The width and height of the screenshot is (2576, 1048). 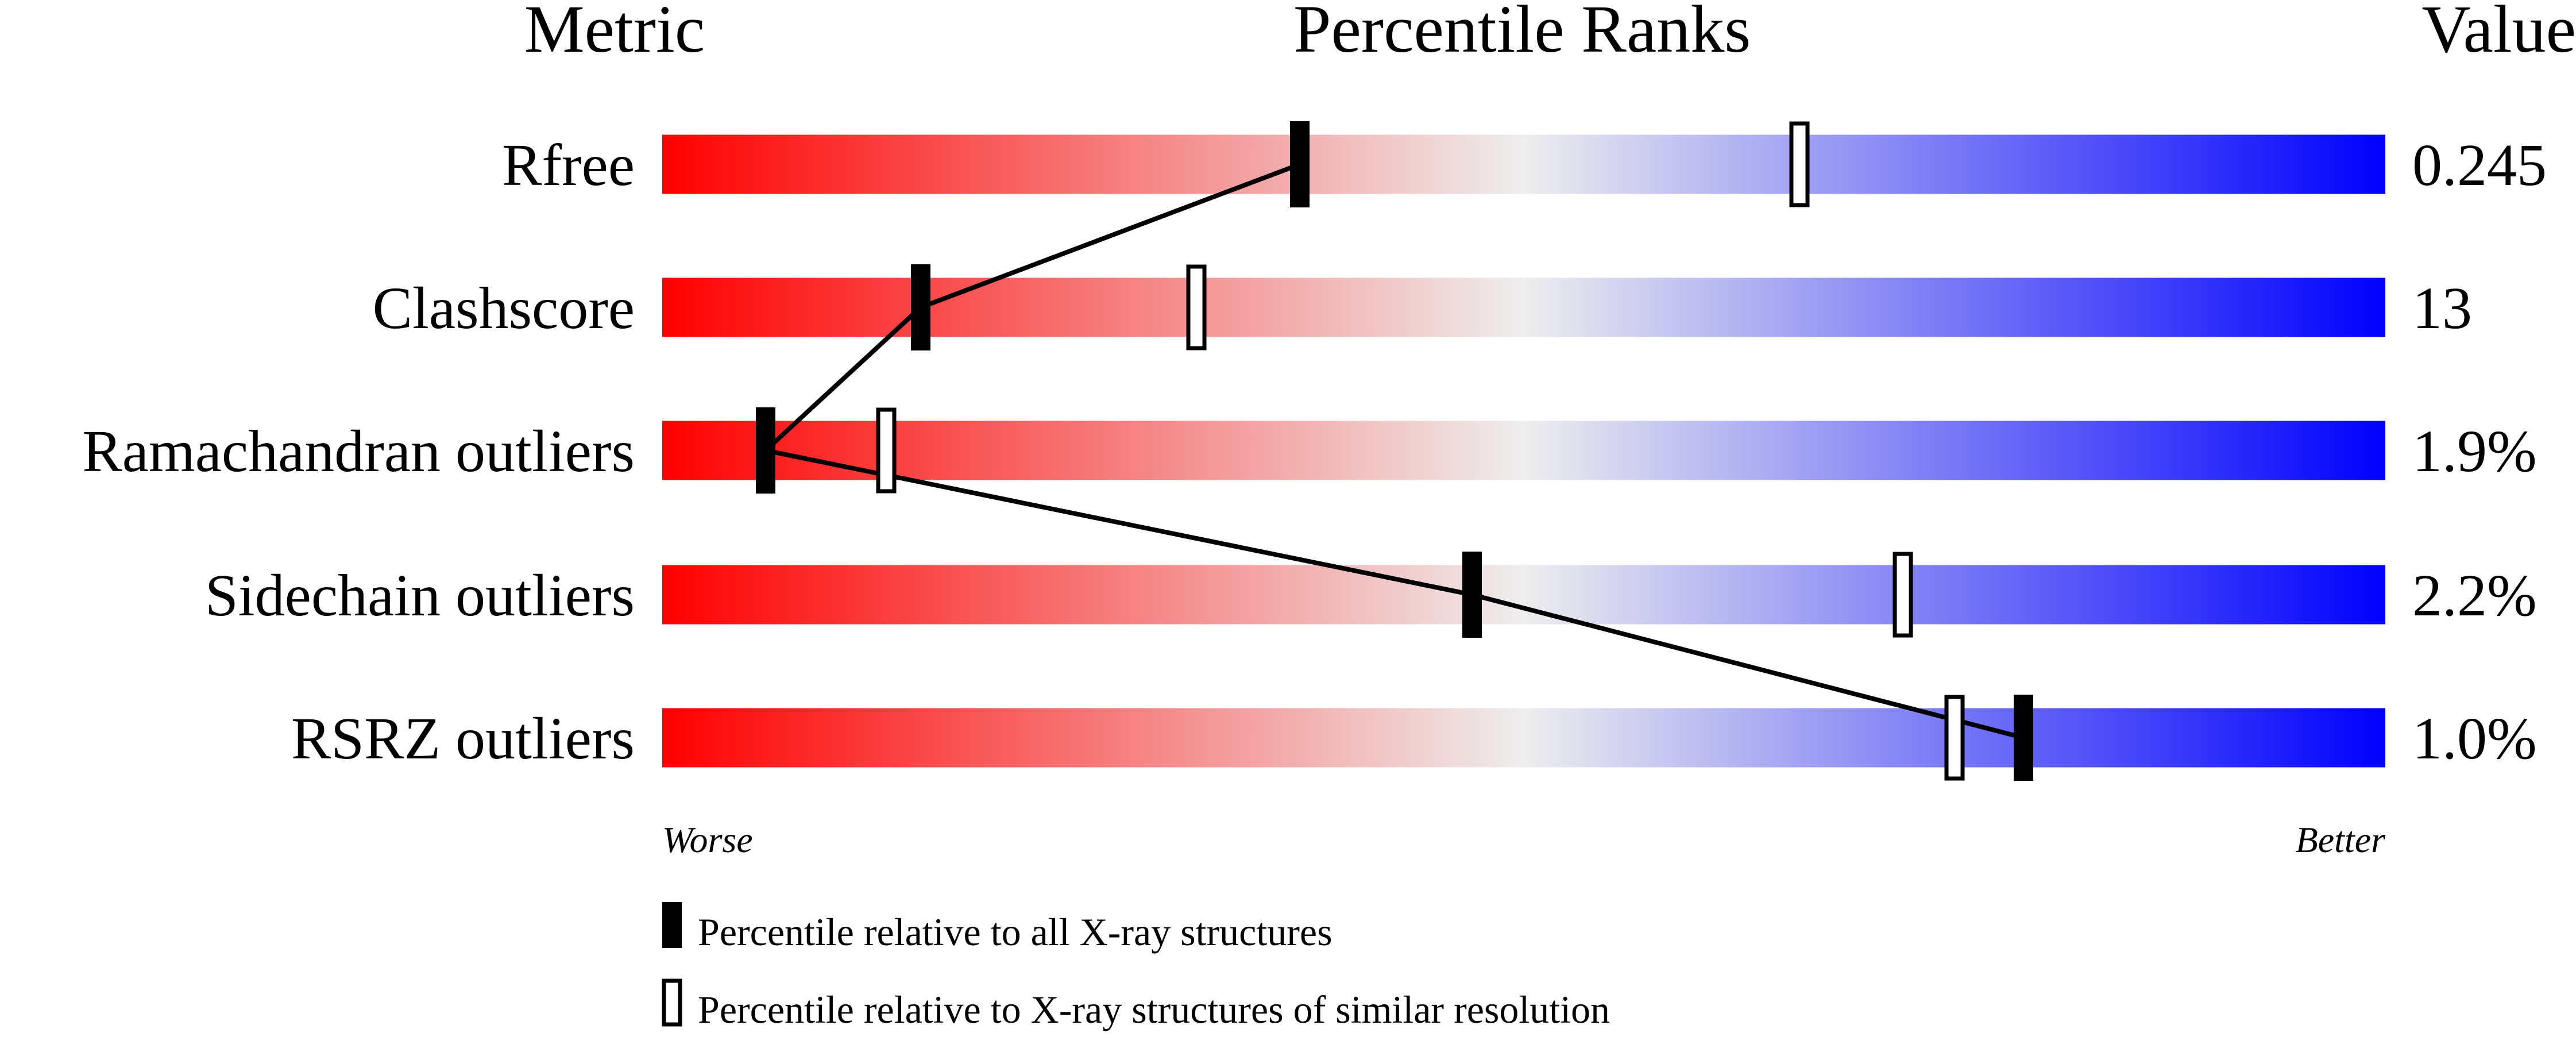 What do you see at coordinates (2474, 739) in the screenshot?
I see `metric-value: 1.0%` at bounding box center [2474, 739].